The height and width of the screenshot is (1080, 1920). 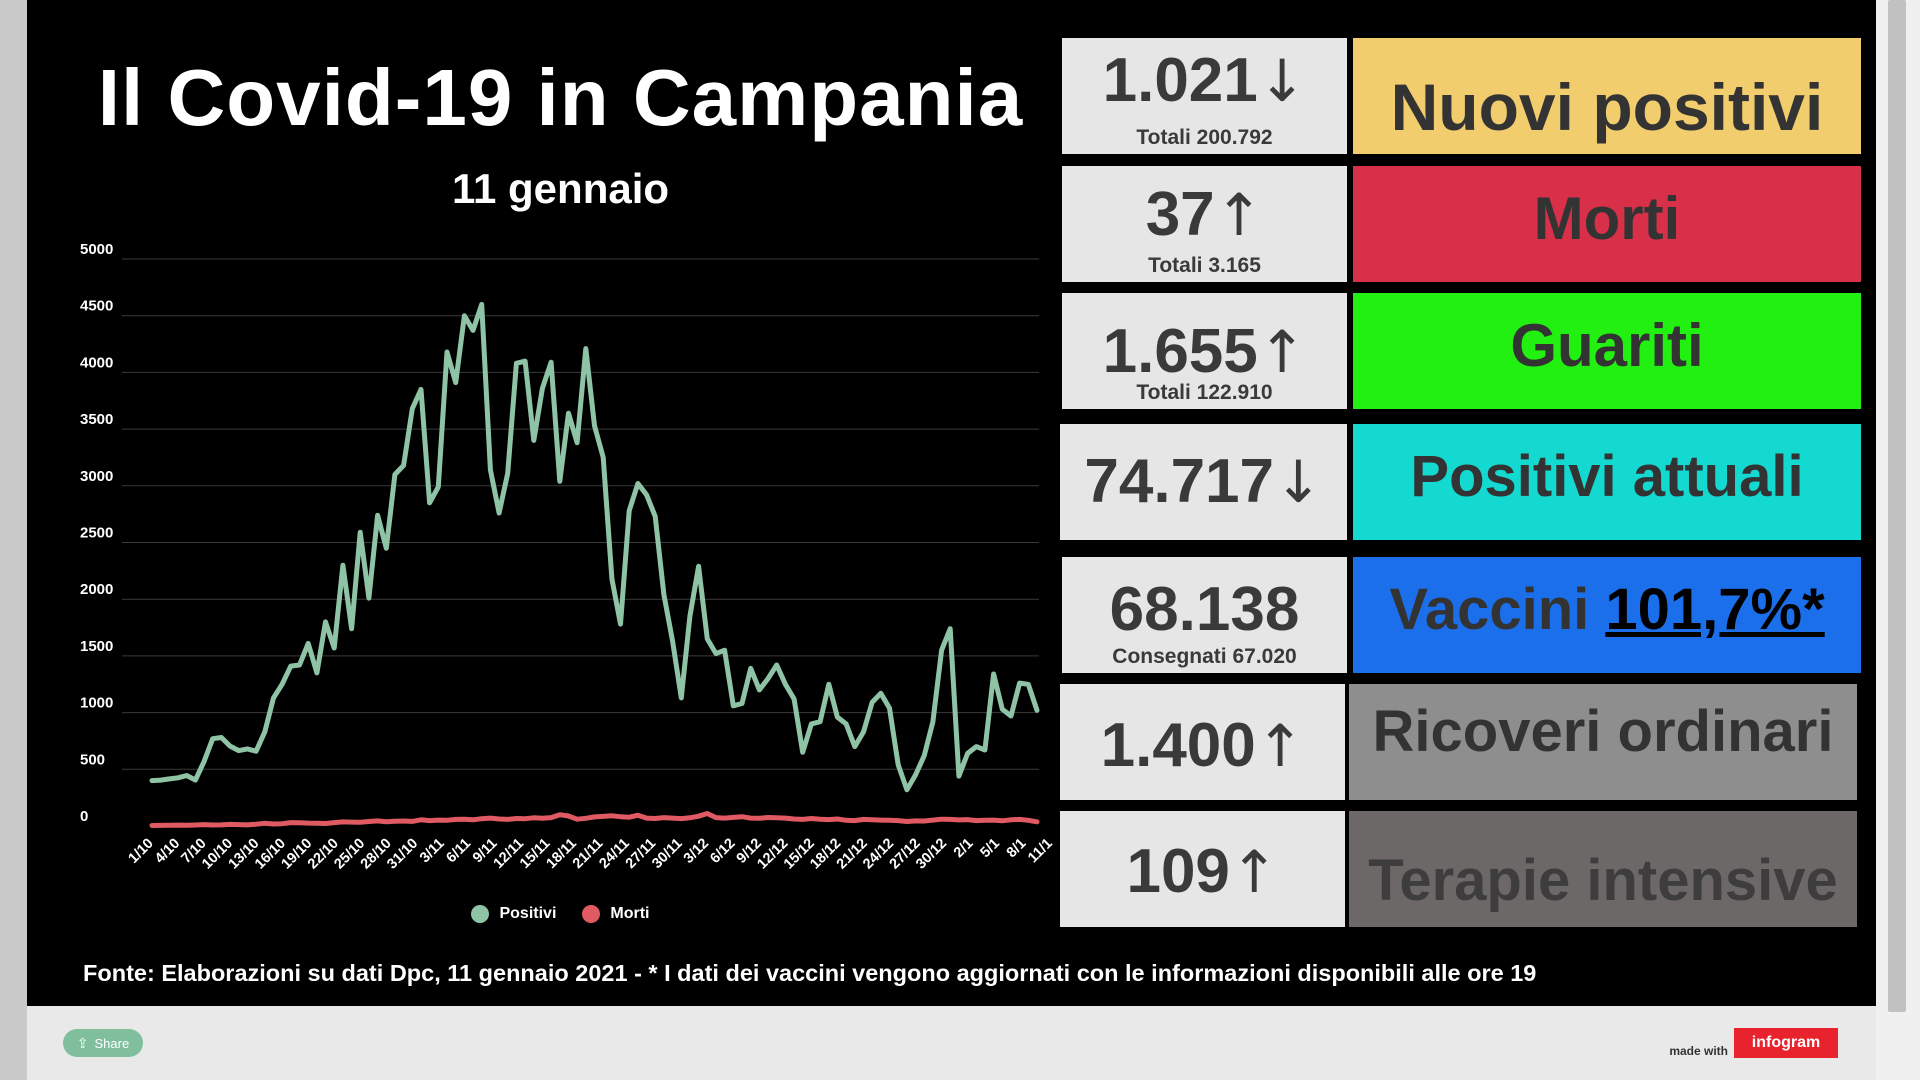 I want to click on y-tick-label: 2500, so click(x=96, y=533).